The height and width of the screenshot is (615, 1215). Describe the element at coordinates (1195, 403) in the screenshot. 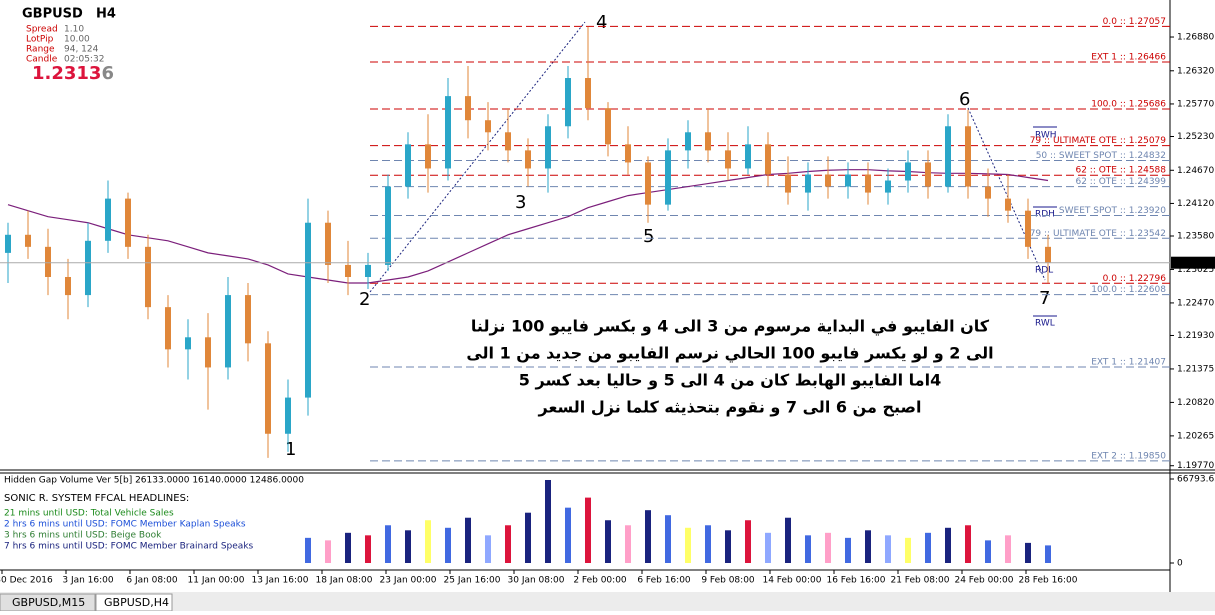

I see `y-tick-label: 1.20820` at that location.